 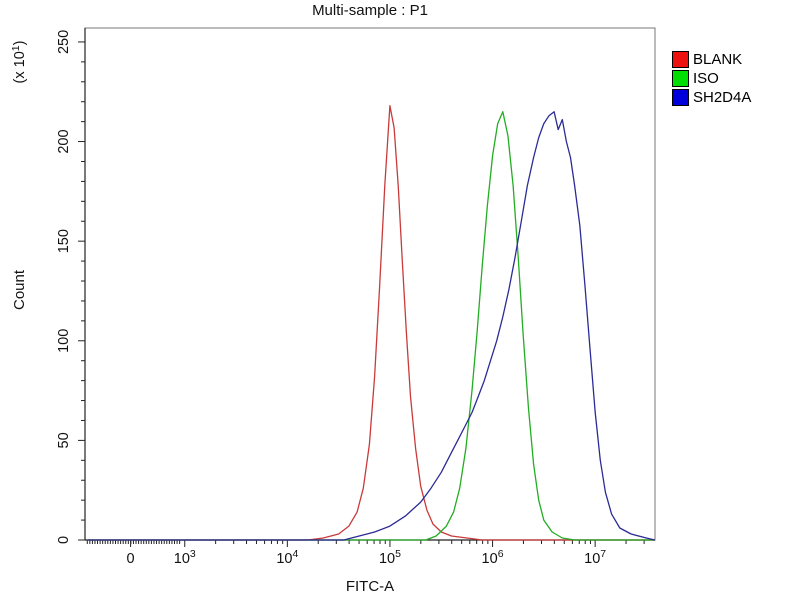 What do you see at coordinates (64, 341) in the screenshot?
I see `y-tick-label: 100` at bounding box center [64, 341].